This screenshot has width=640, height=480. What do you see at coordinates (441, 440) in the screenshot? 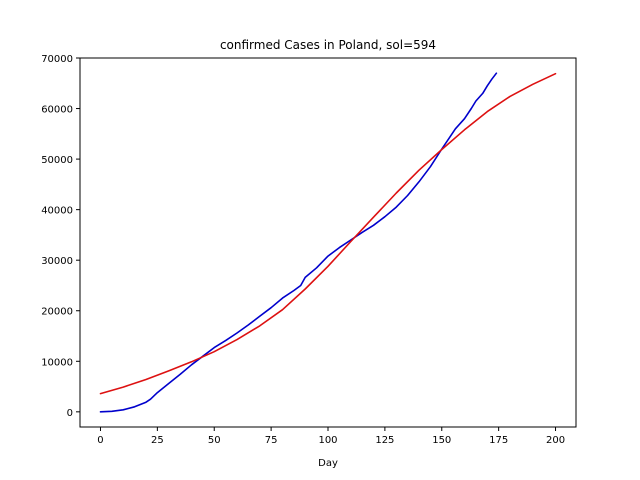
I see `x-tick-label: 150` at bounding box center [441, 440].